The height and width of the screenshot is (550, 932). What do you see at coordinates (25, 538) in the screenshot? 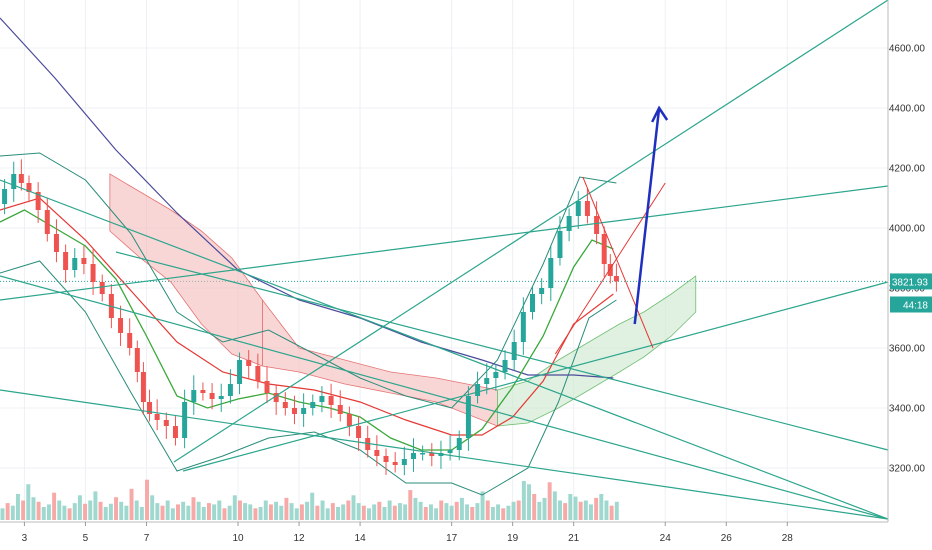
I see `time-tick-label: 3` at bounding box center [25, 538].